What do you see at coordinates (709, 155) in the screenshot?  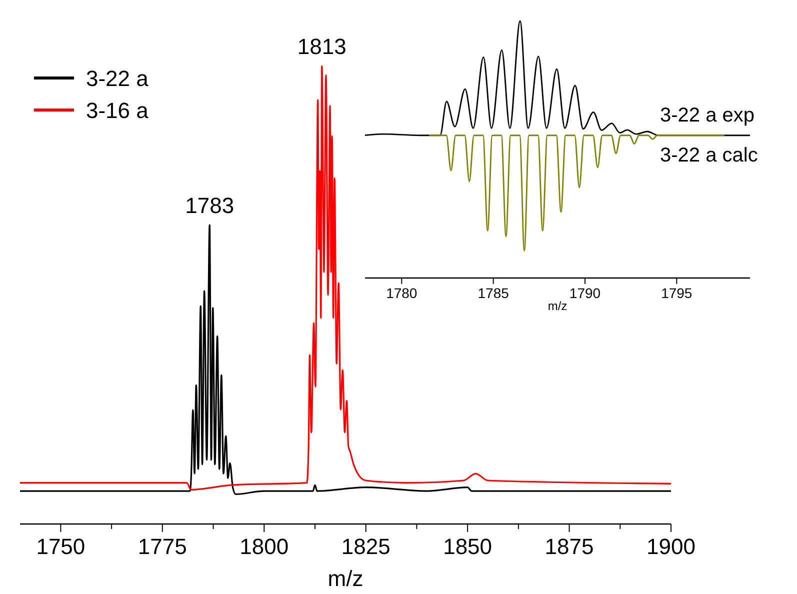 I see `series-label: 3-22 a calc` at bounding box center [709, 155].